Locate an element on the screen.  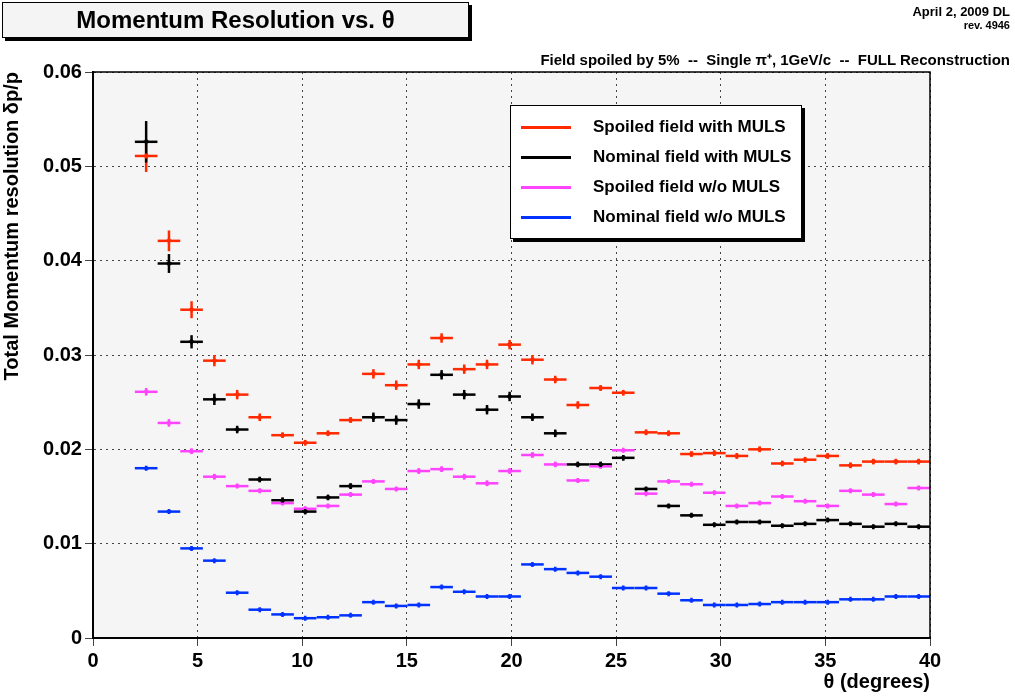
y-axis-title: Total Momentum resolution δp/p is located at coordinates (11, 226).